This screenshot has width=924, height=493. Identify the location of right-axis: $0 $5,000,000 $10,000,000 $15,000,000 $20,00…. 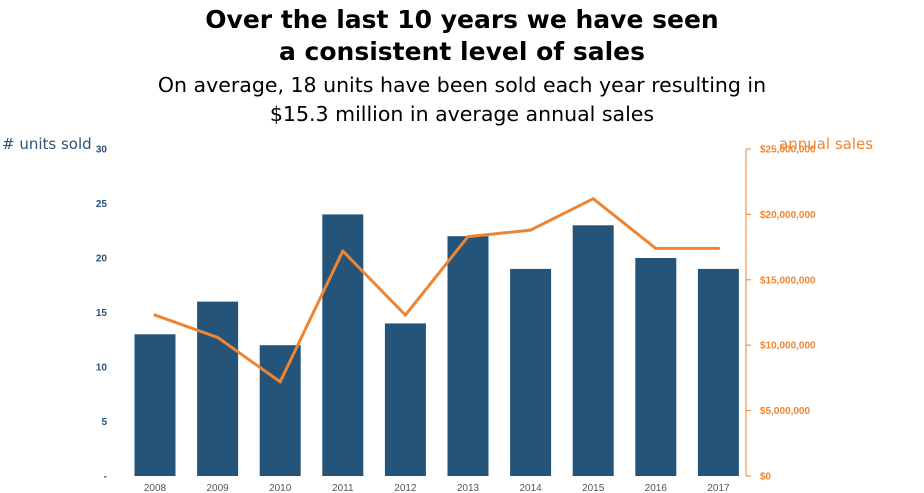
(809, 309).